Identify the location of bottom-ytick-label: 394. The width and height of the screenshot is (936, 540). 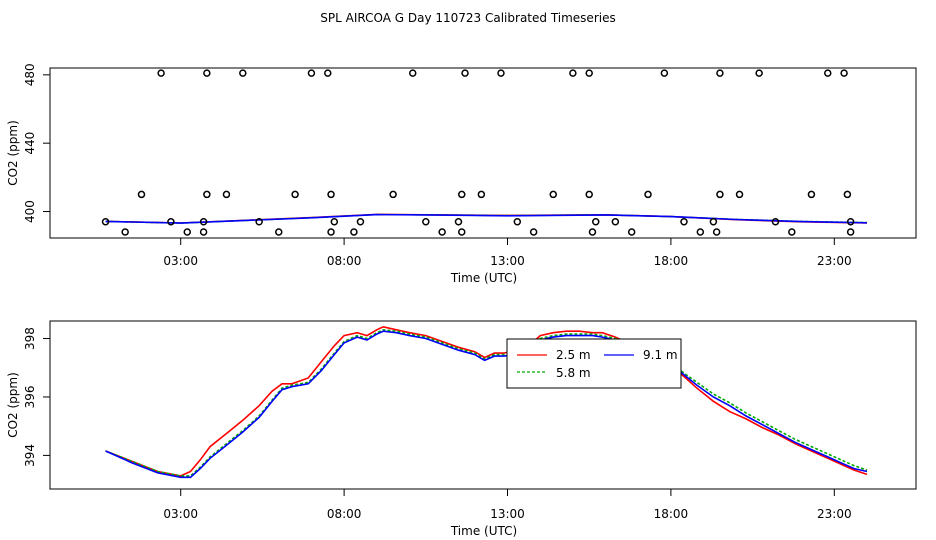
(30, 455).